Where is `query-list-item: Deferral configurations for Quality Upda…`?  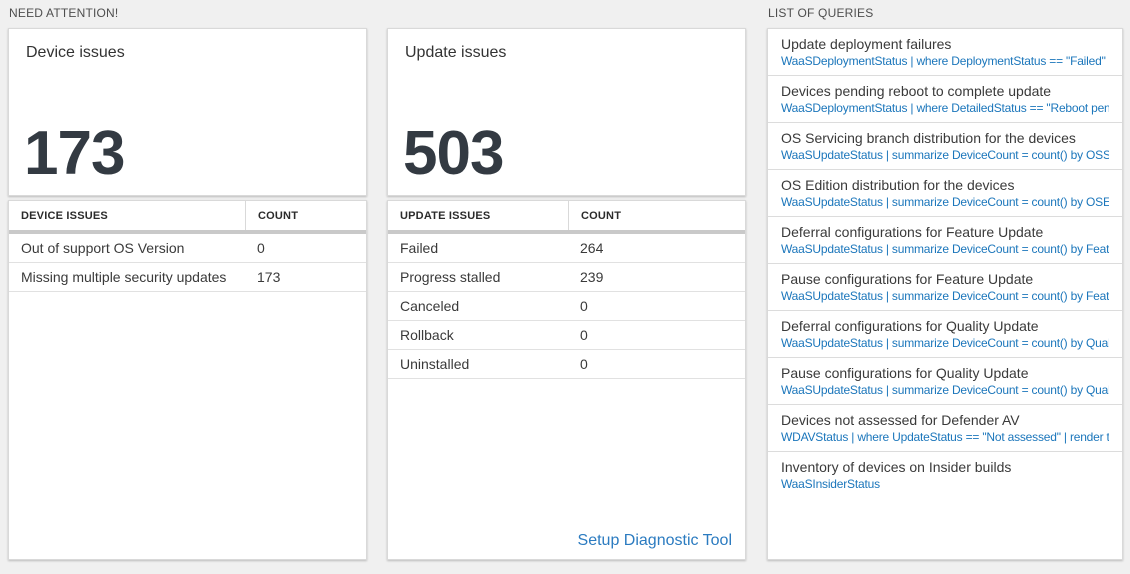 query-list-item: Deferral configurations for Quality Upda… is located at coordinates (945, 334).